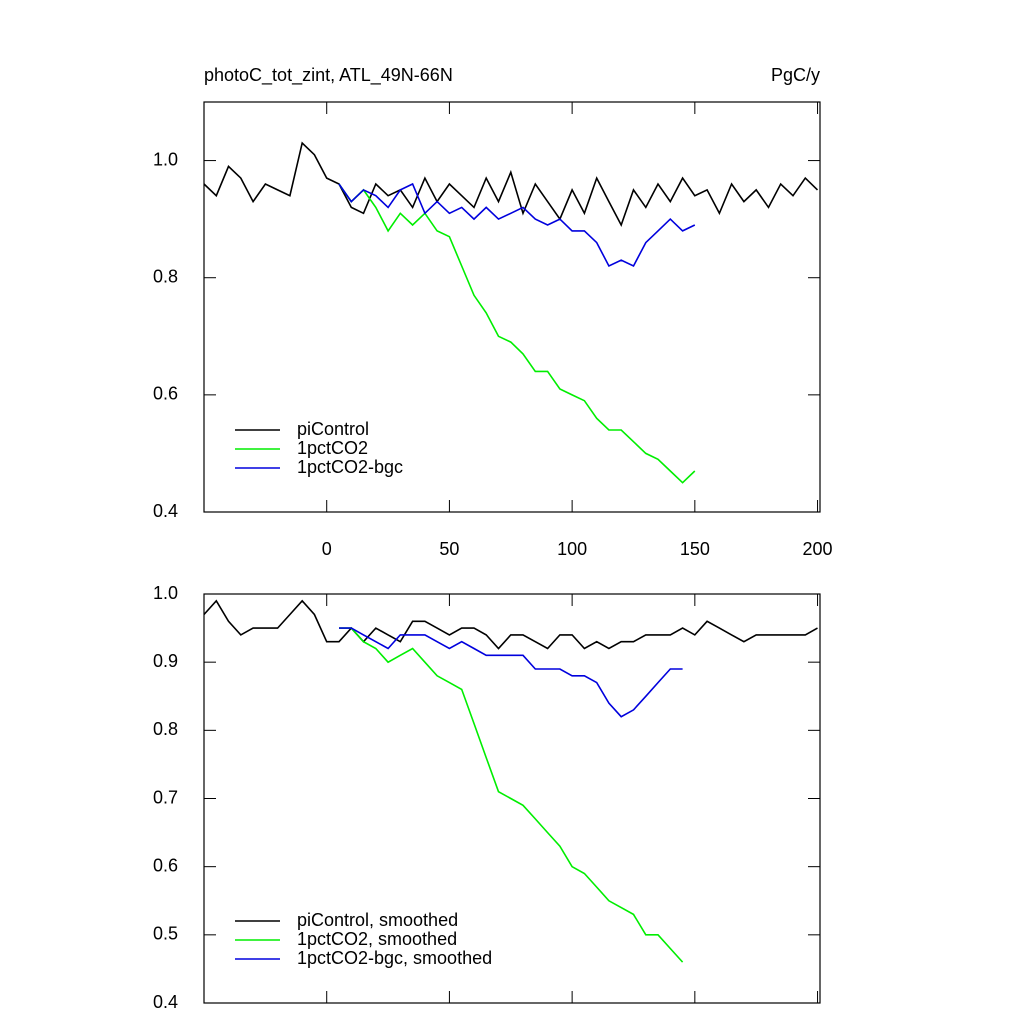 Image resolution: width=1024 pixels, height=1024 pixels. What do you see at coordinates (795, 75) in the screenshot?
I see `units-label: PgC/y` at bounding box center [795, 75].